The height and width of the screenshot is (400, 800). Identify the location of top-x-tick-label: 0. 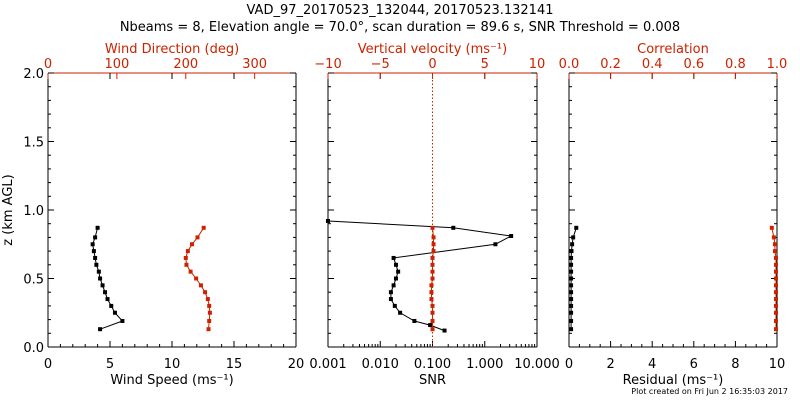
(432, 64).